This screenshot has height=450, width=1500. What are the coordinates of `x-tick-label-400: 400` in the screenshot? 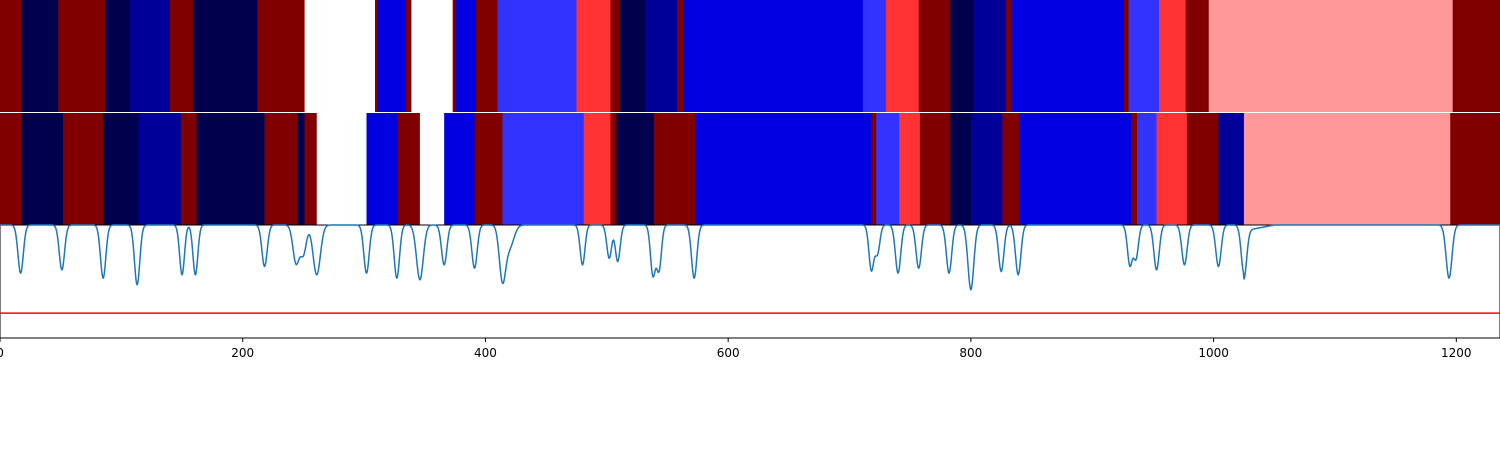 It's located at (485, 353).